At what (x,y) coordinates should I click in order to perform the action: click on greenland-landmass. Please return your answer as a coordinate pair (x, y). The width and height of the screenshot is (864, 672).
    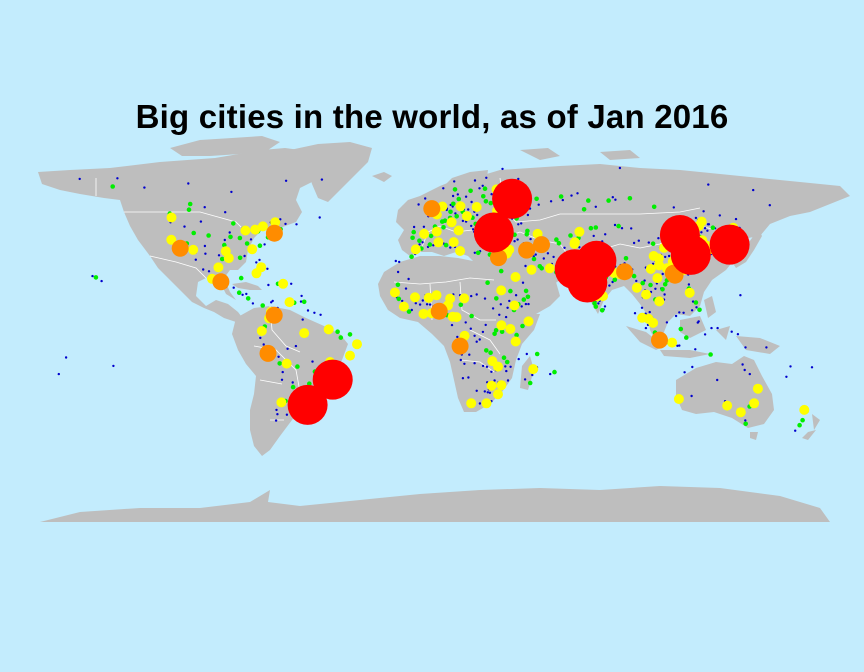
    Looking at the image, I should click on (331, 172).